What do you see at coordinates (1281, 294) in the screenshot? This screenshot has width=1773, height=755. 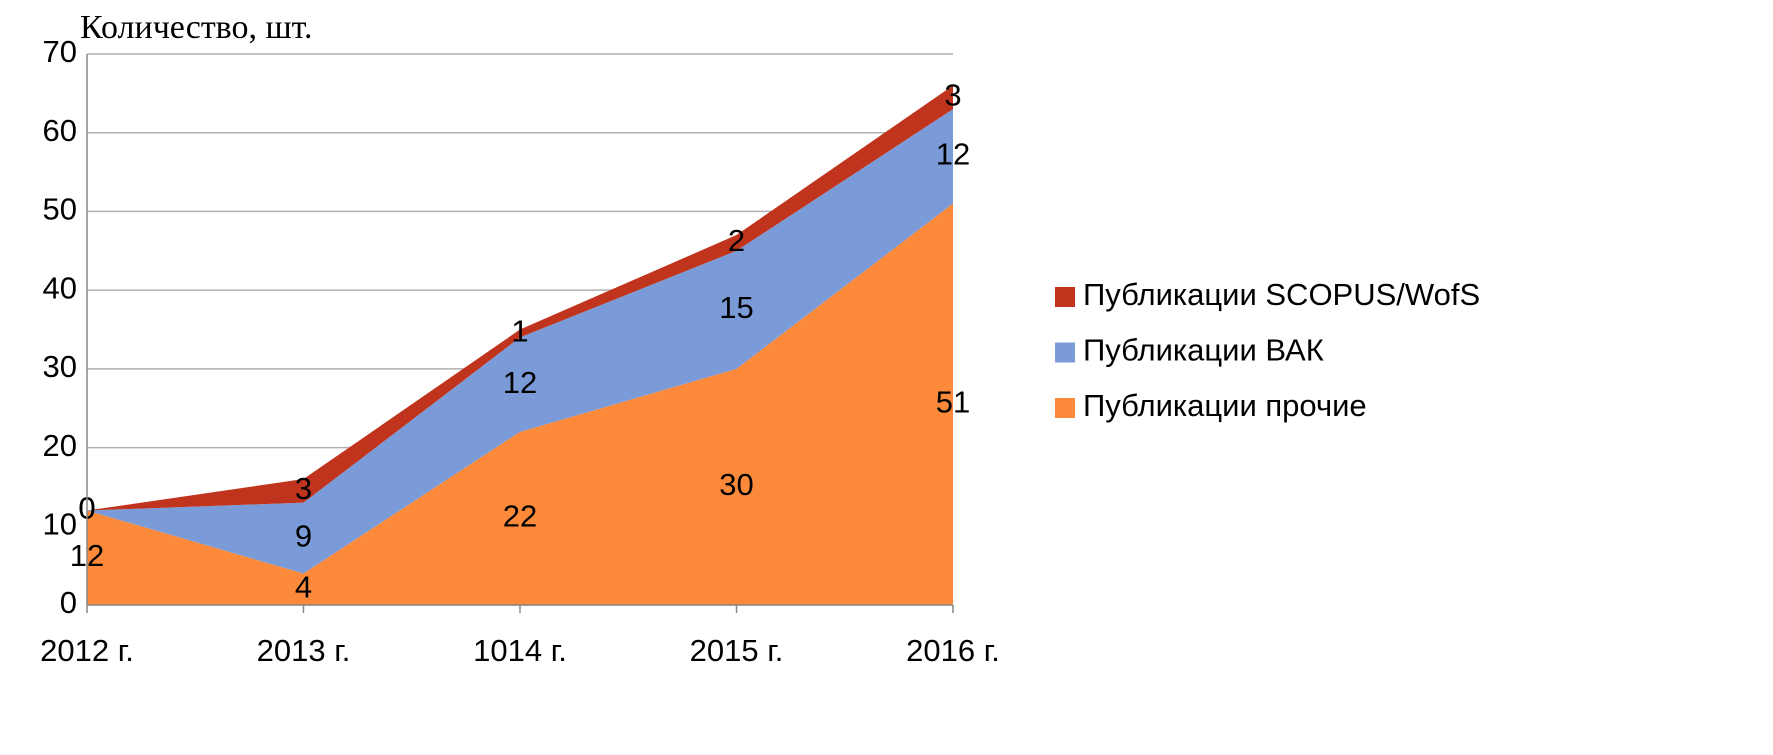 I see `legend-label: Публикации SCOPUS/WofS` at bounding box center [1281, 294].